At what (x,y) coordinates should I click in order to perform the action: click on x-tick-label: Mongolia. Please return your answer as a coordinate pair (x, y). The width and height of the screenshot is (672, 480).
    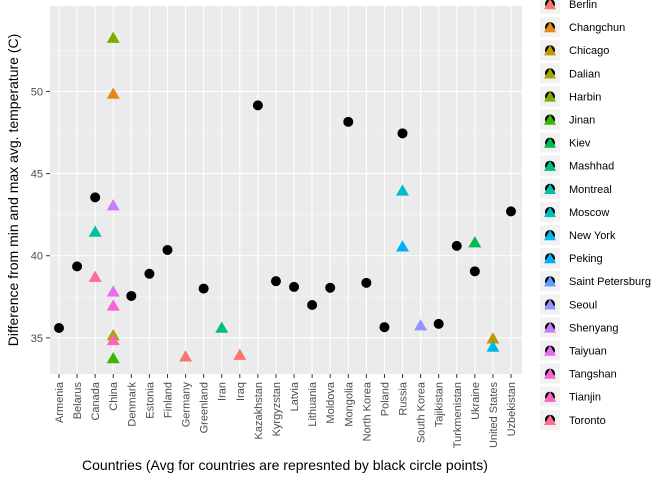
    Looking at the image, I should click on (349, 404).